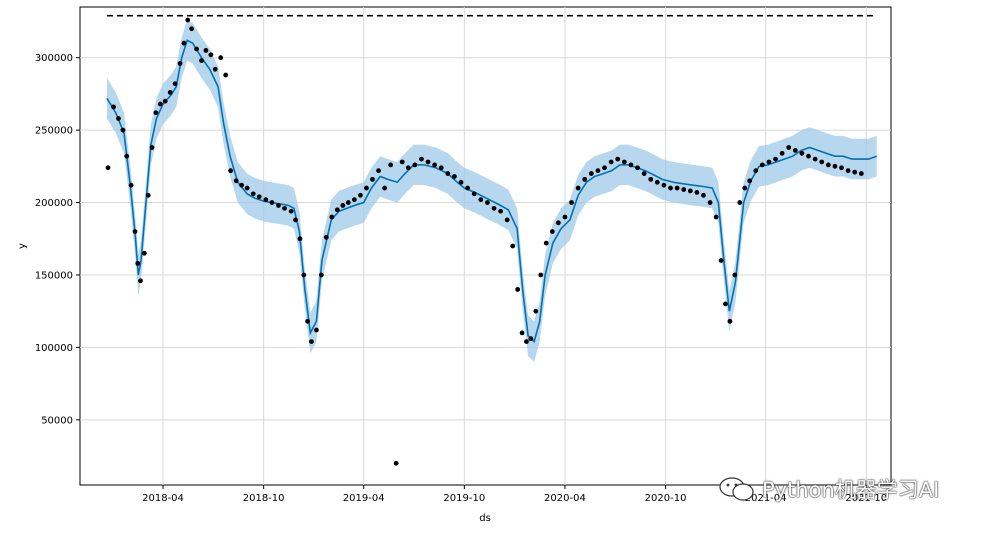 The height and width of the screenshot is (536, 997). What do you see at coordinates (57, 239) in the screenshot?
I see `y-axis-ticks: 50000 100000 150000 200000 250000 300000` at bounding box center [57, 239].